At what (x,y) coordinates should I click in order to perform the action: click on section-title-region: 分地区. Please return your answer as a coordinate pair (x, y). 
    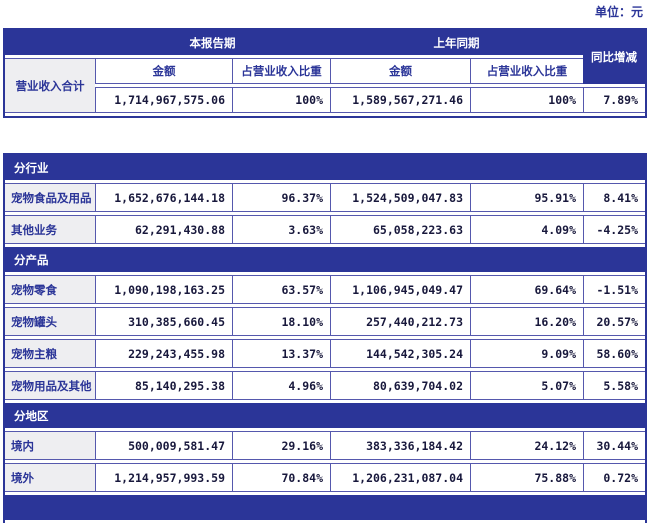
    Looking at the image, I should click on (325, 415).